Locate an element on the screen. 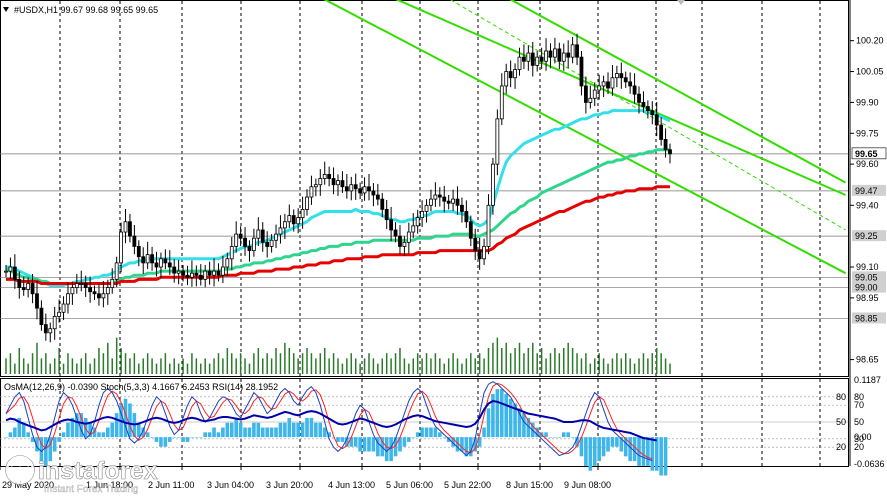 This screenshot has height=497, width=887. osc-tick-label: 80 is located at coordinates (859, 397).